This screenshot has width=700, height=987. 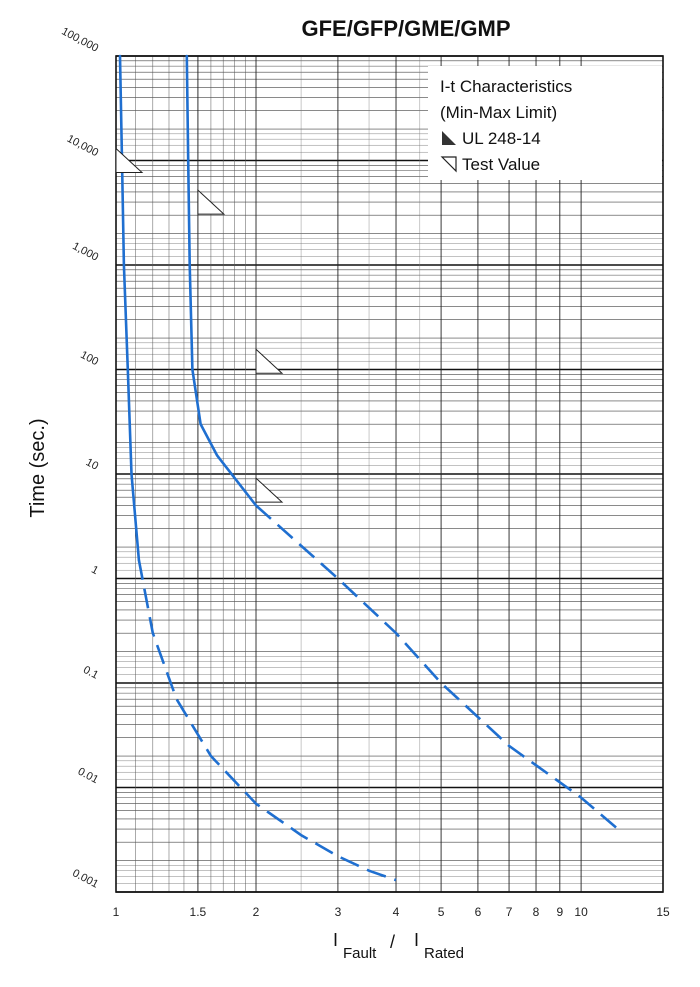 What do you see at coordinates (256, 912) in the screenshot?
I see `x-tick-label: 2` at bounding box center [256, 912].